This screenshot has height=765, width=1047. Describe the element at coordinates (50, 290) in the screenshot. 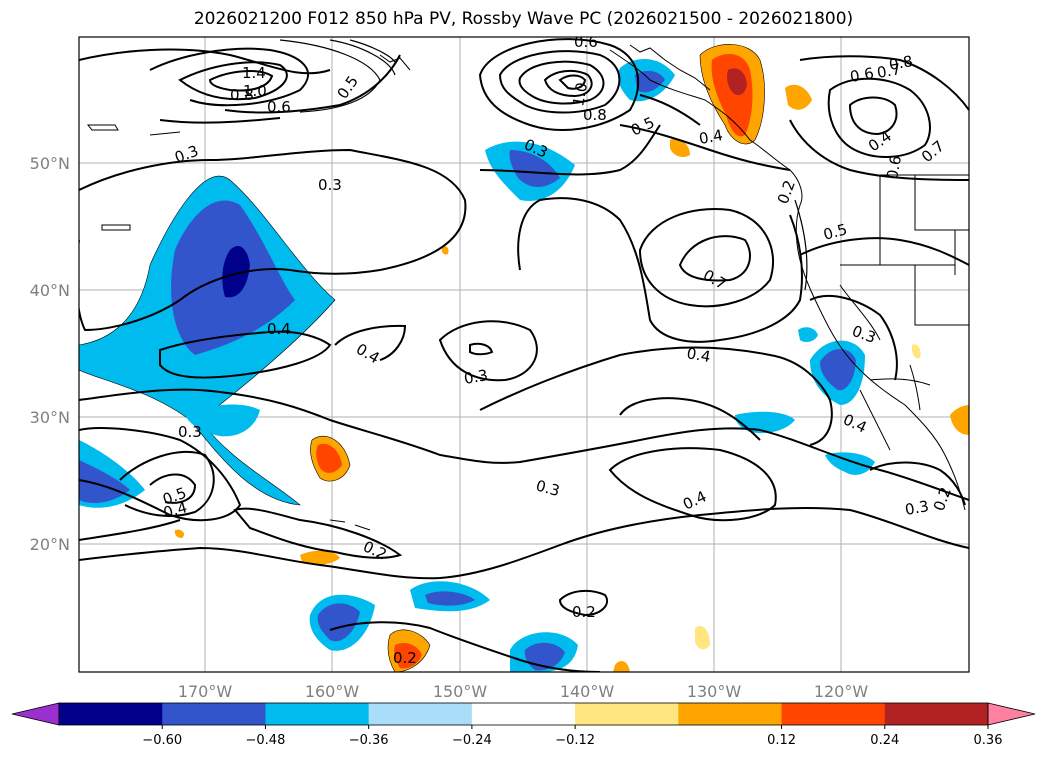

I see `lat-label-40n: 40°N` at that location.